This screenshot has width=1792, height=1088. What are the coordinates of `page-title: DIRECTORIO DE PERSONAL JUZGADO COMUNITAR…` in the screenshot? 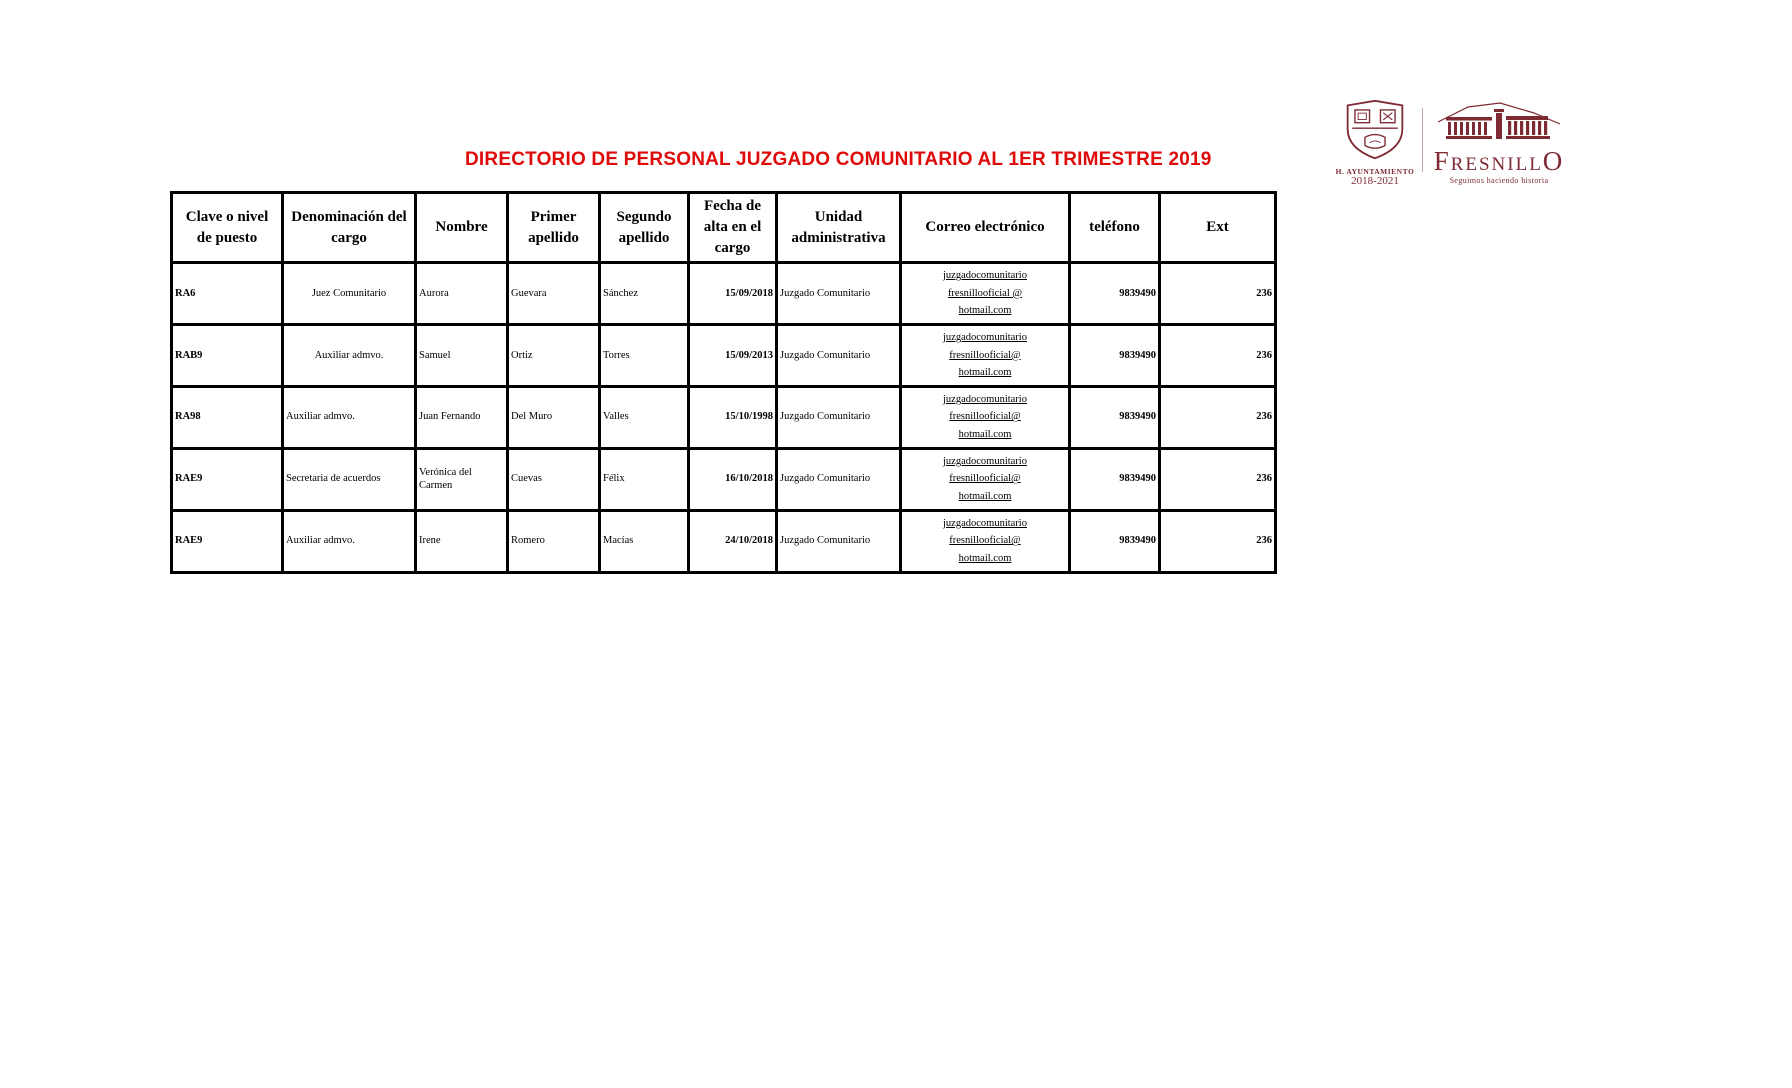 It's located at (838, 159).